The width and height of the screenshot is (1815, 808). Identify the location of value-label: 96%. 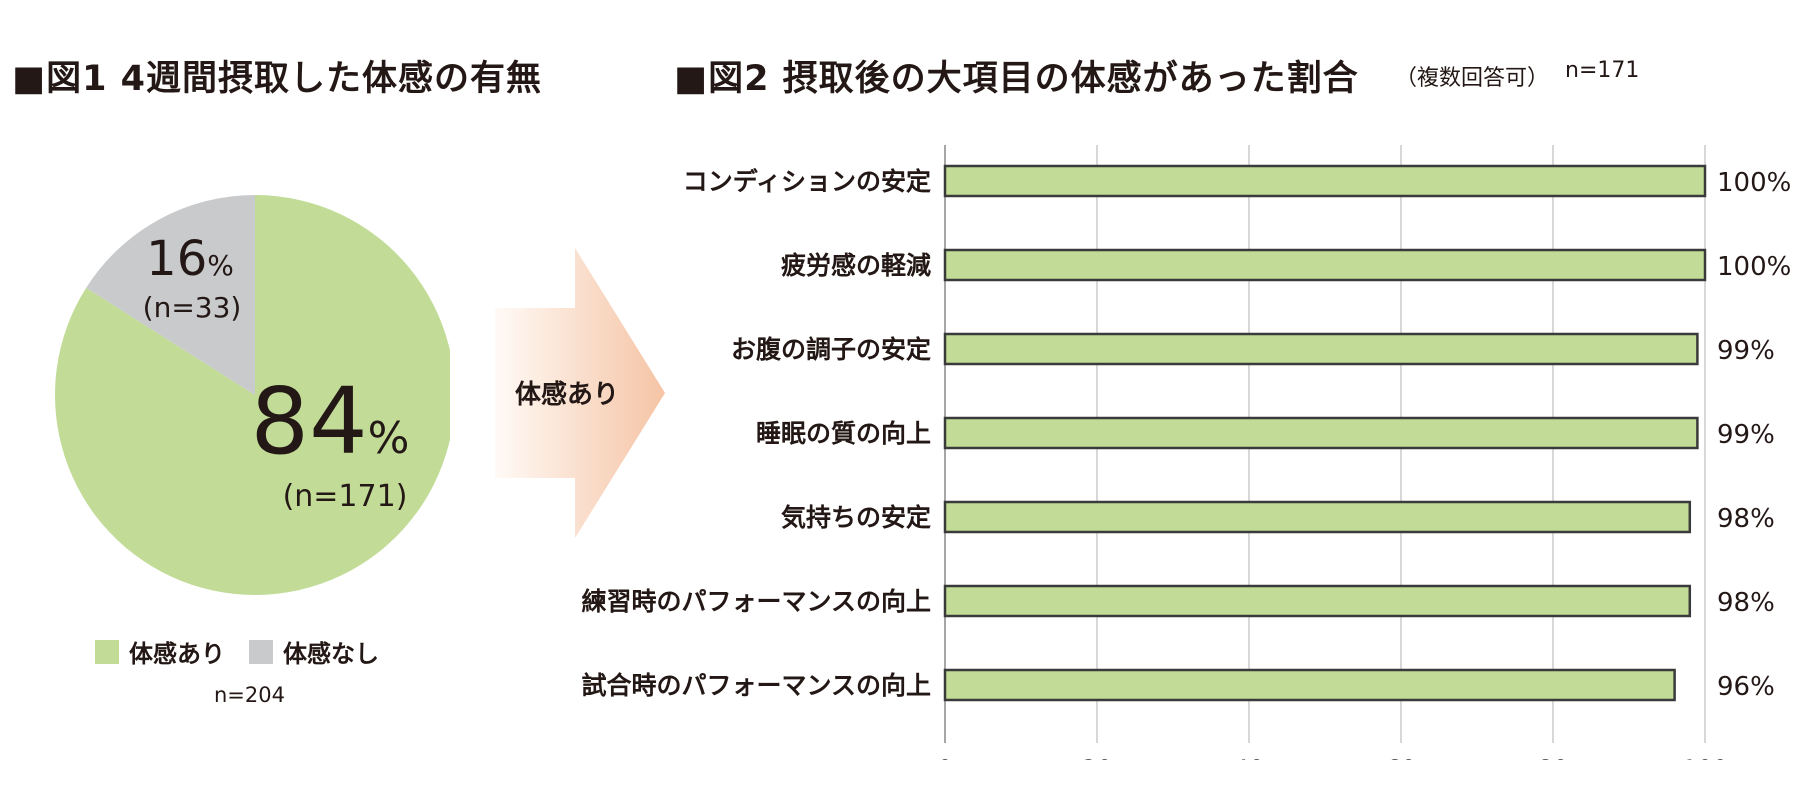
(1746, 687).